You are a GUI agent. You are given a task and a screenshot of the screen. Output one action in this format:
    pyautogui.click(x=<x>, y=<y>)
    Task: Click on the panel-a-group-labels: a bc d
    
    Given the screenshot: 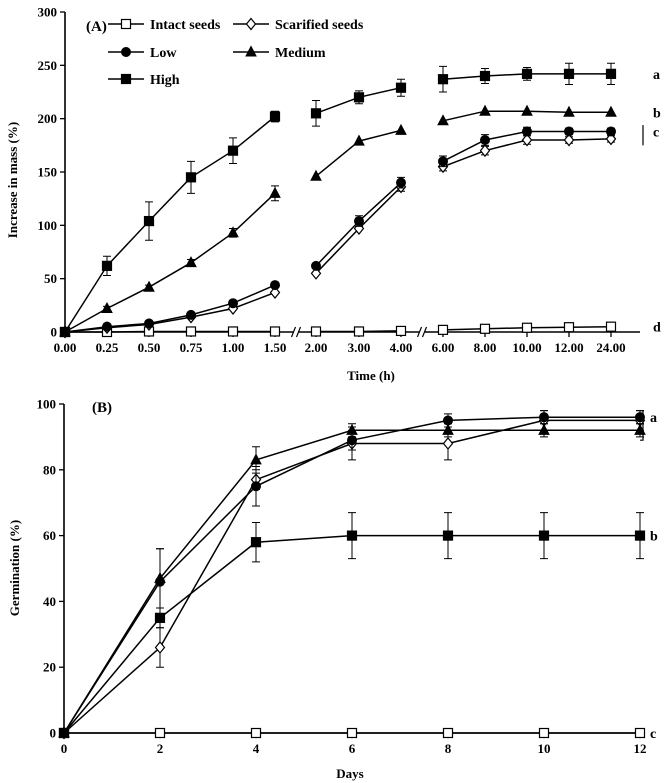 What is the action you would take?
    pyautogui.click(x=651, y=202)
    